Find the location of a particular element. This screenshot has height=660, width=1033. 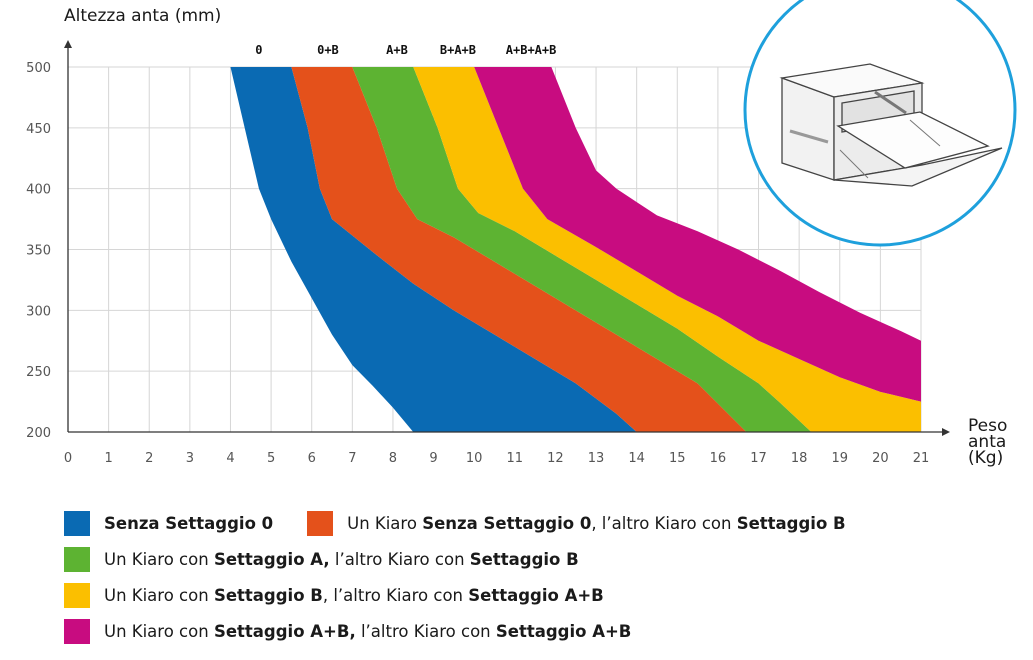

top-labels: 0 0+B A+B B+A+B A+B+A+B is located at coordinates (405, 50).